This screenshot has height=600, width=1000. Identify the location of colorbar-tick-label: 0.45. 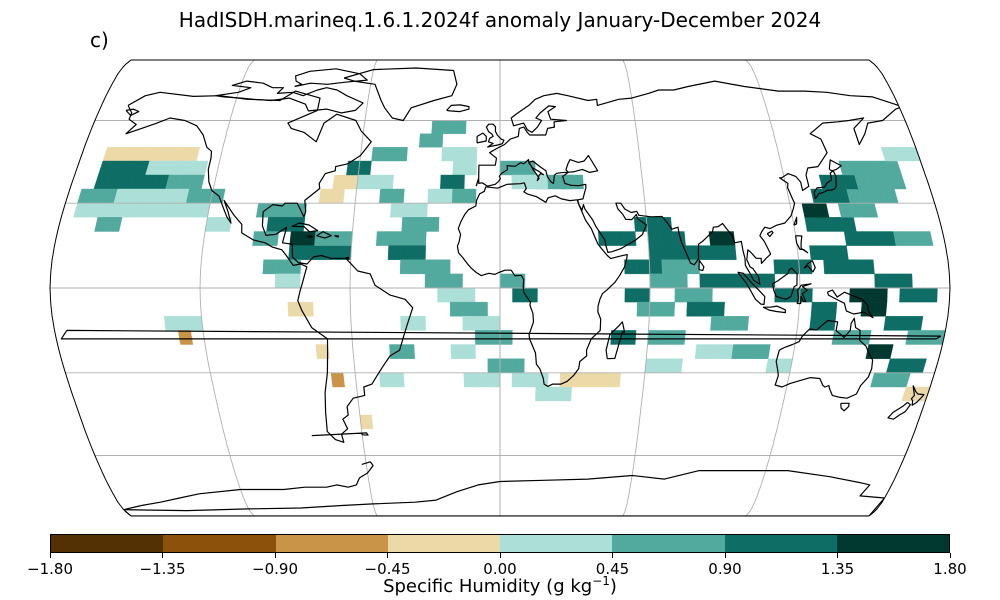
(612, 569).